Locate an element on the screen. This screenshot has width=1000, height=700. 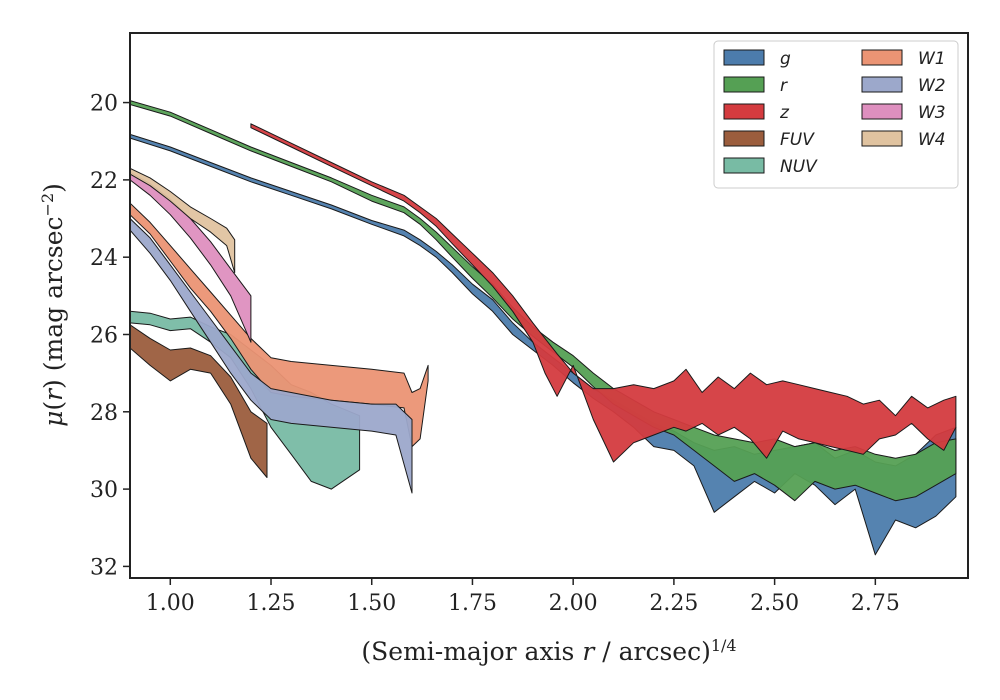
legend: grz FUV NUV W1 W2 W3 W4 is located at coordinates (836, 114).